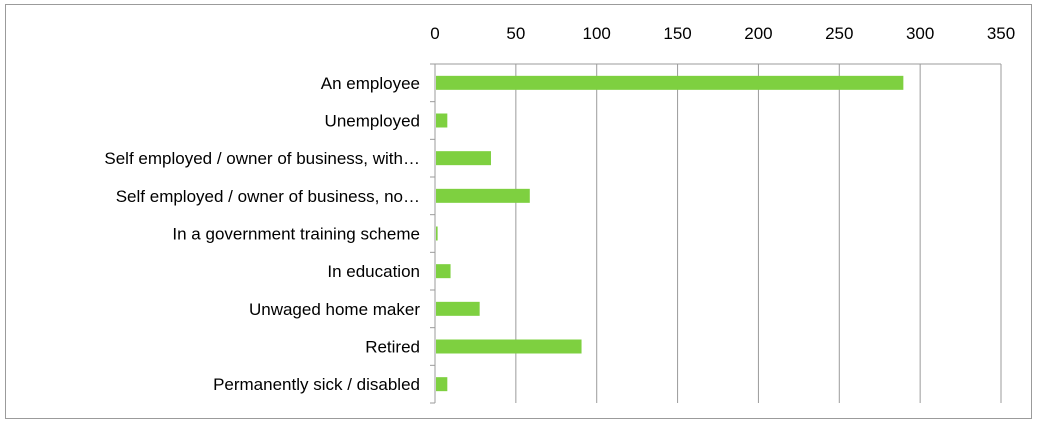 The image size is (1037, 423). What do you see at coordinates (758, 33) in the screenshot?
I see `x-tick-label: 200` at bounding box center [758, 33].